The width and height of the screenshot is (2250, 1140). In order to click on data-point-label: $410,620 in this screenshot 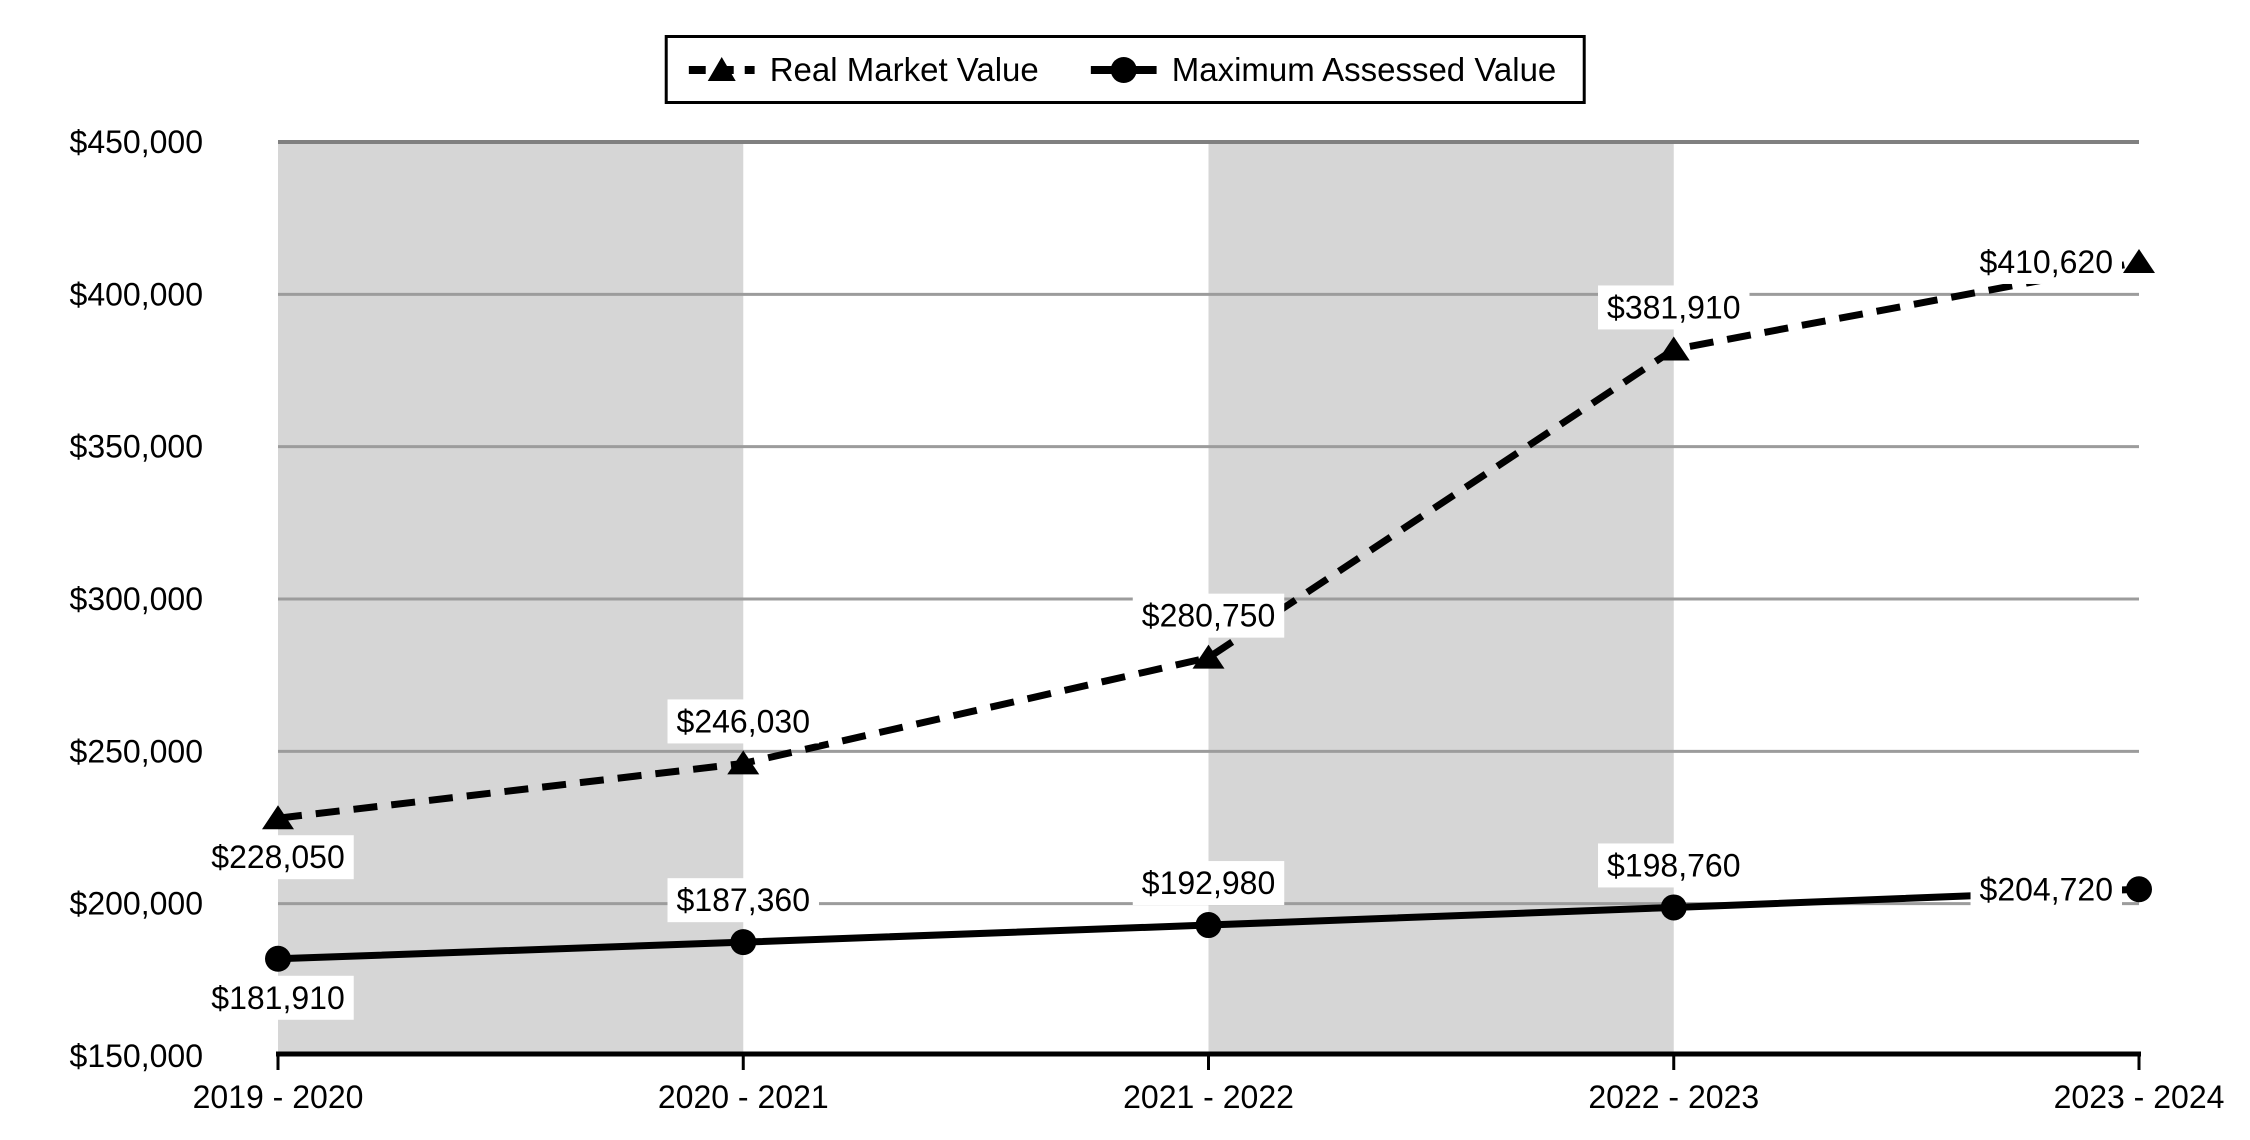, I will do `click(2046, 262)`.